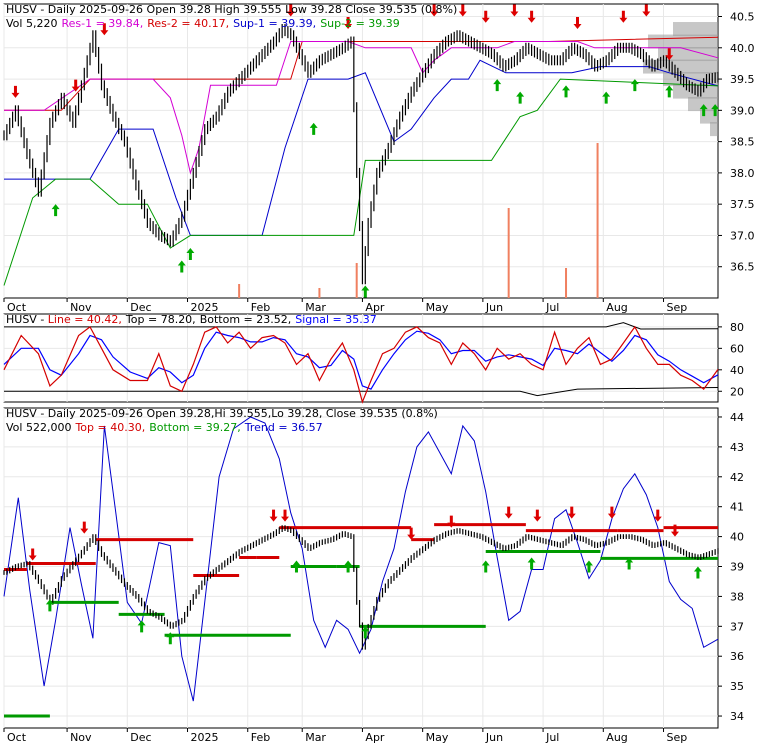 Image resolution: width=780 pixels, height=749 pixels. I want to click on stoch-legend-item: Top = 78.20,, so click(160, 319).